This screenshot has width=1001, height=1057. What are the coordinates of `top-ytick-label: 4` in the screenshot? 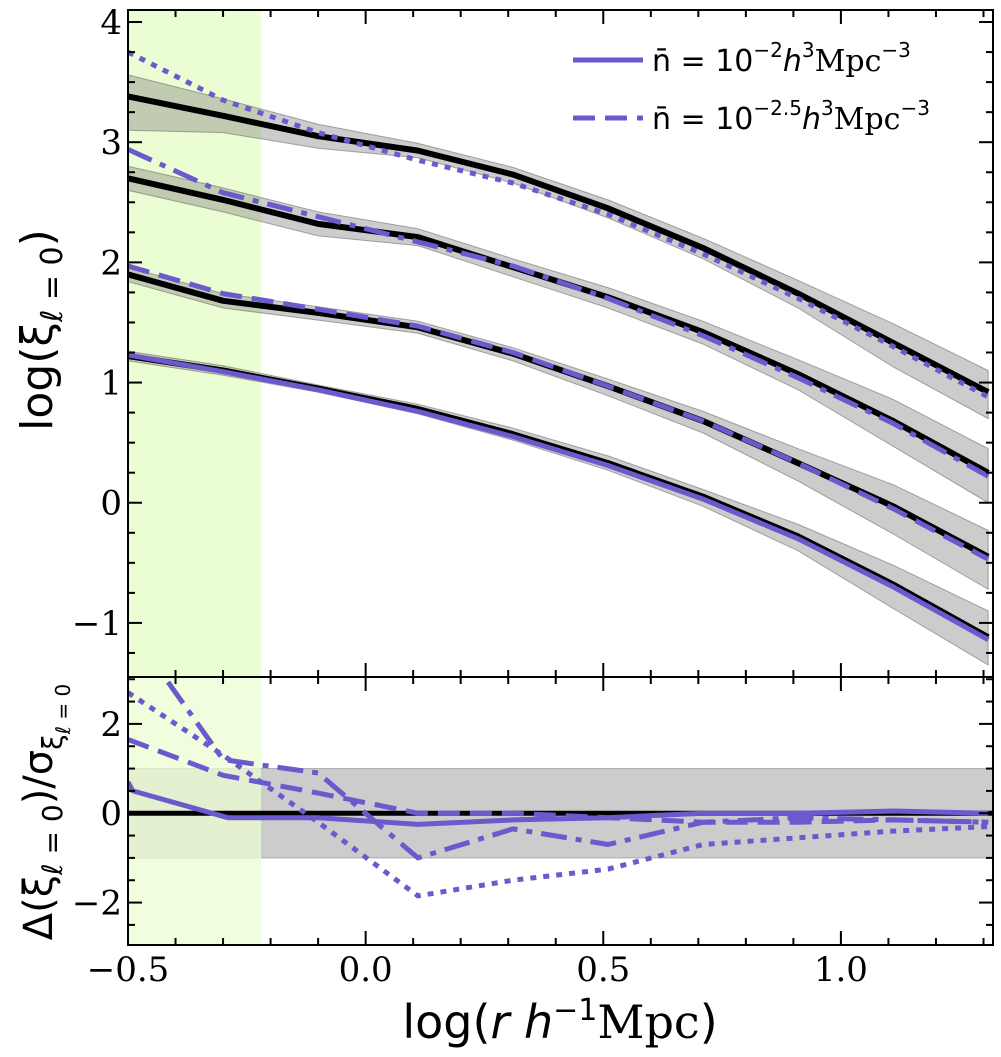 It's located at (111, 23).